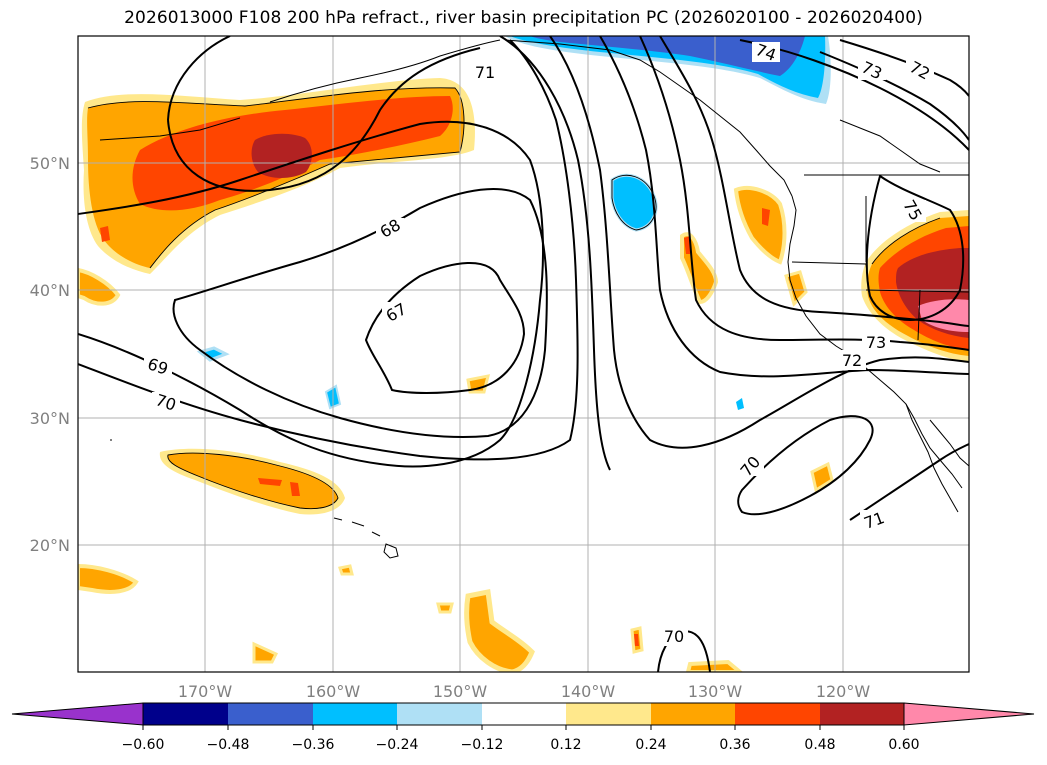 The image size is (1047, 765). I want to click on colorbar-tick-label: 0.12, so click(565, 745).